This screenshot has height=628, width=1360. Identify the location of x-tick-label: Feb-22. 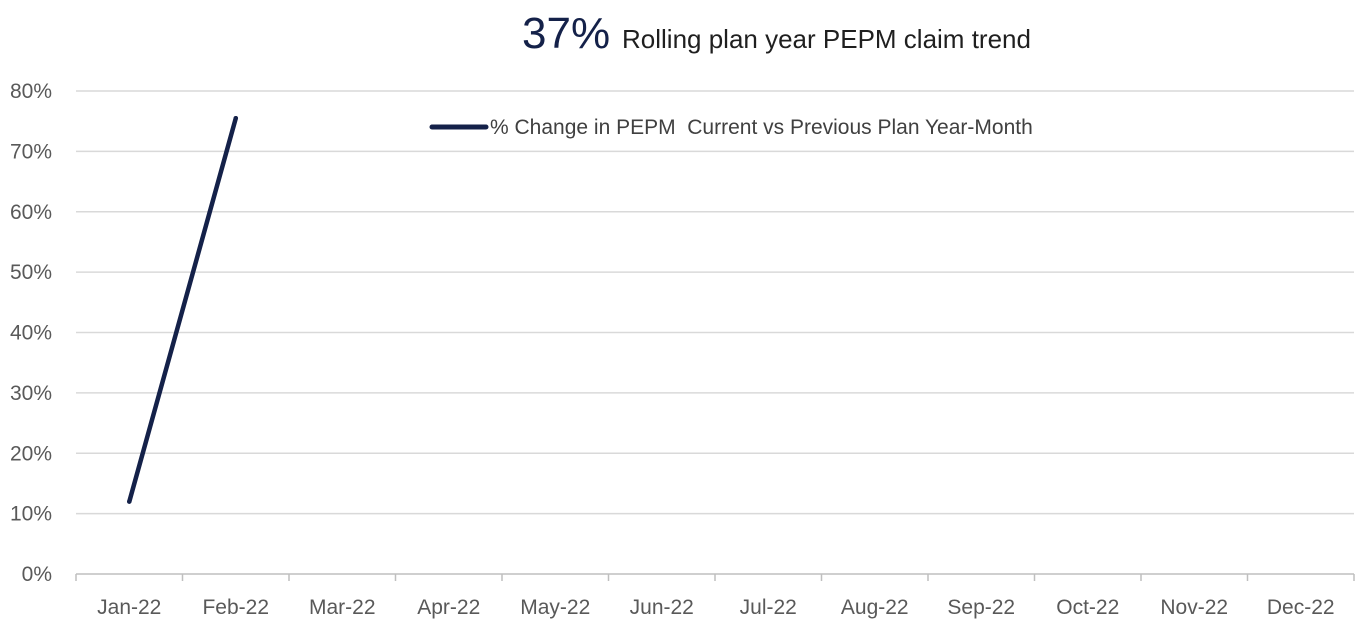
(235, 607).